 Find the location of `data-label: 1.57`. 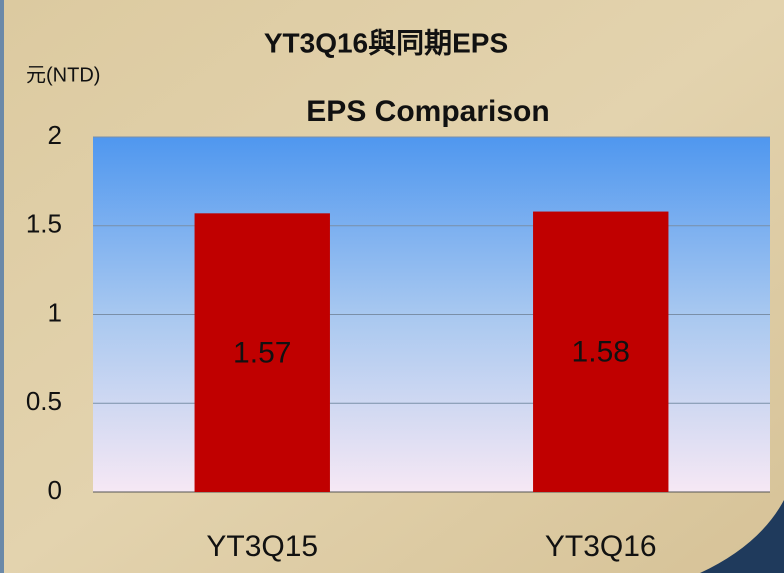

data-label: 1.57 is located at coordinates (262, 353).